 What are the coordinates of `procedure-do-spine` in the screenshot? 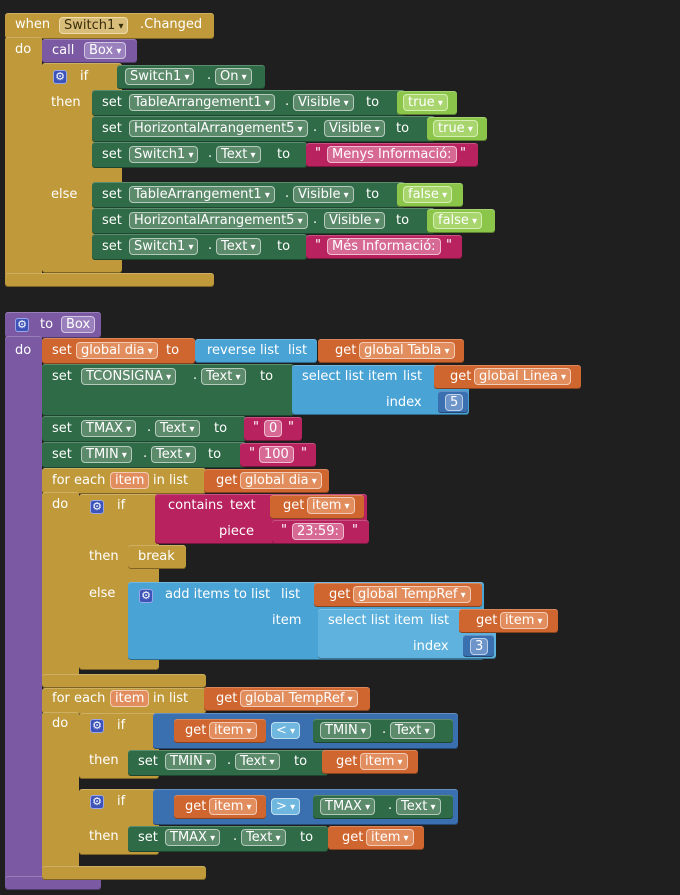 It's located at (23, 609).